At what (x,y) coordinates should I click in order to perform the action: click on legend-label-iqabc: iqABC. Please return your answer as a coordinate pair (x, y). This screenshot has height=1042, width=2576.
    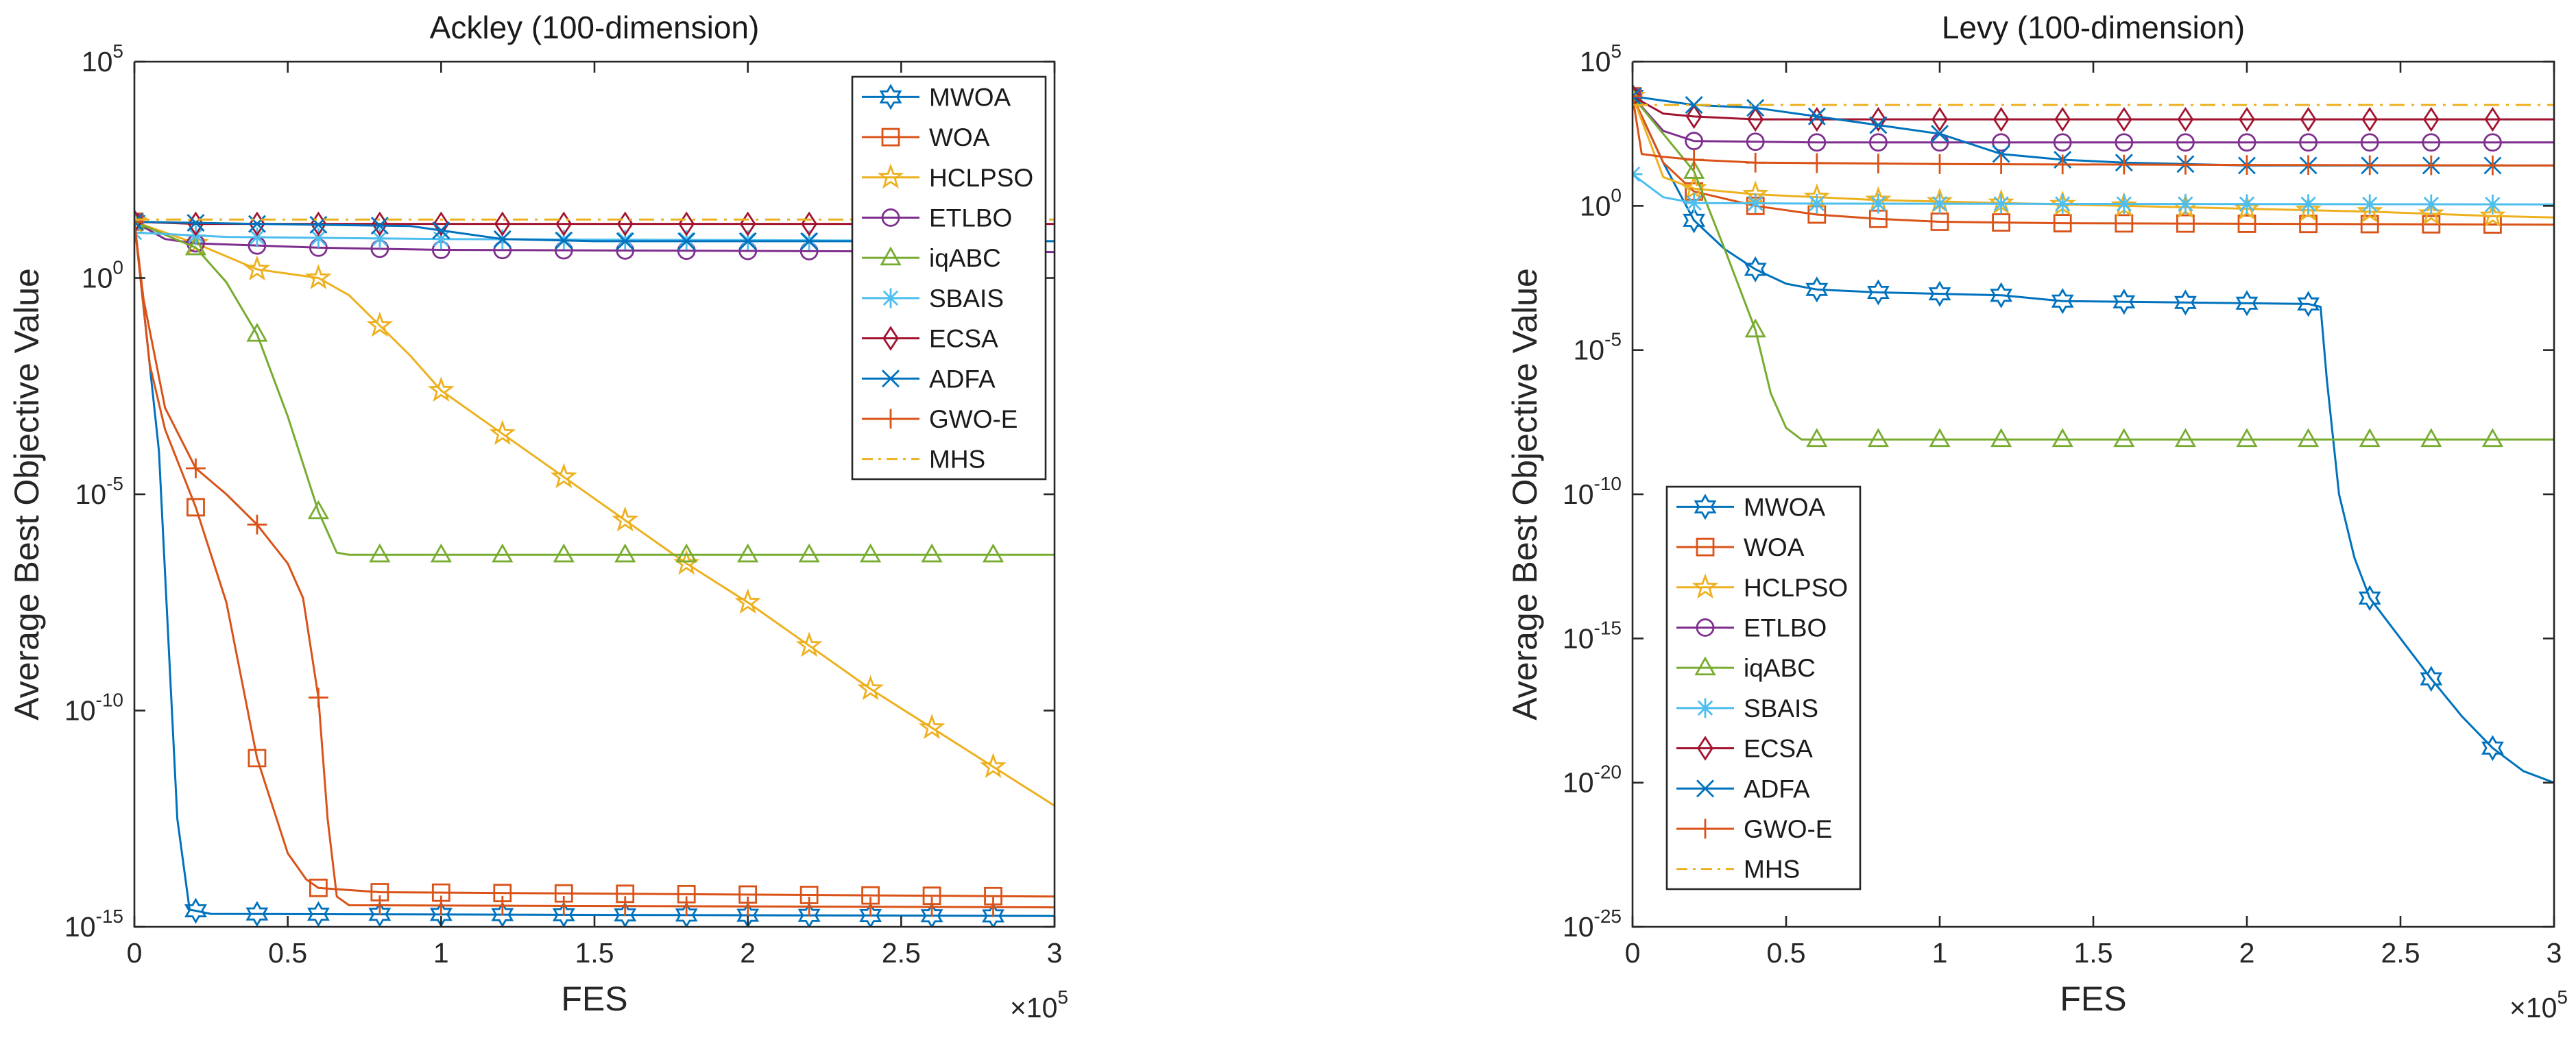
    Looking at the image, I should click on (1780, 668).